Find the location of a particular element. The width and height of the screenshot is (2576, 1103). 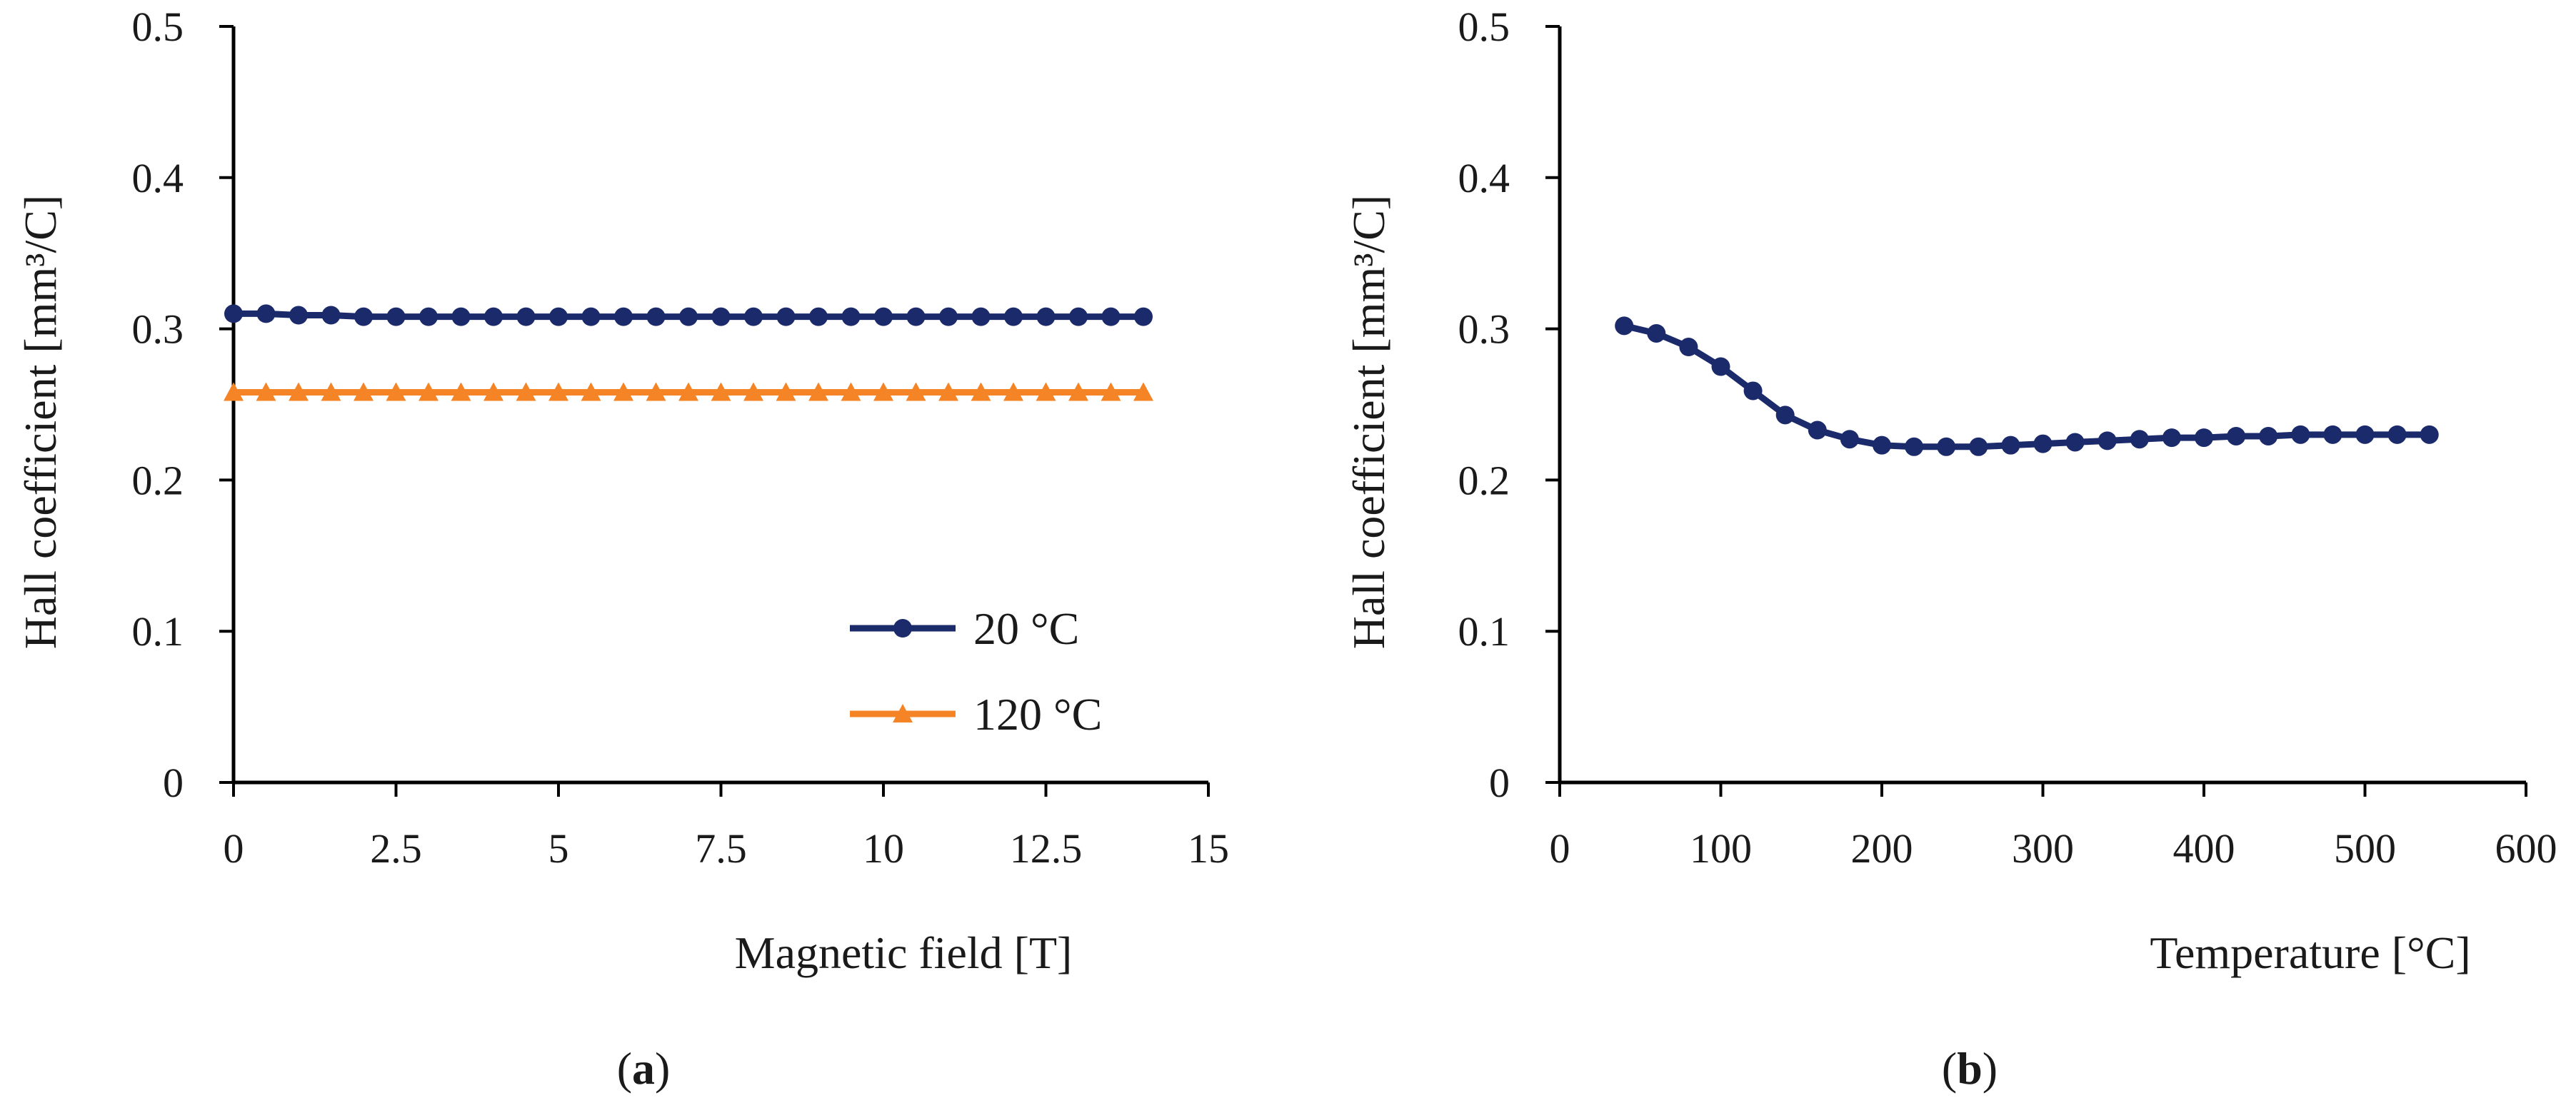

x-tick-label: 2.5 is located at coordinates (396, 848).